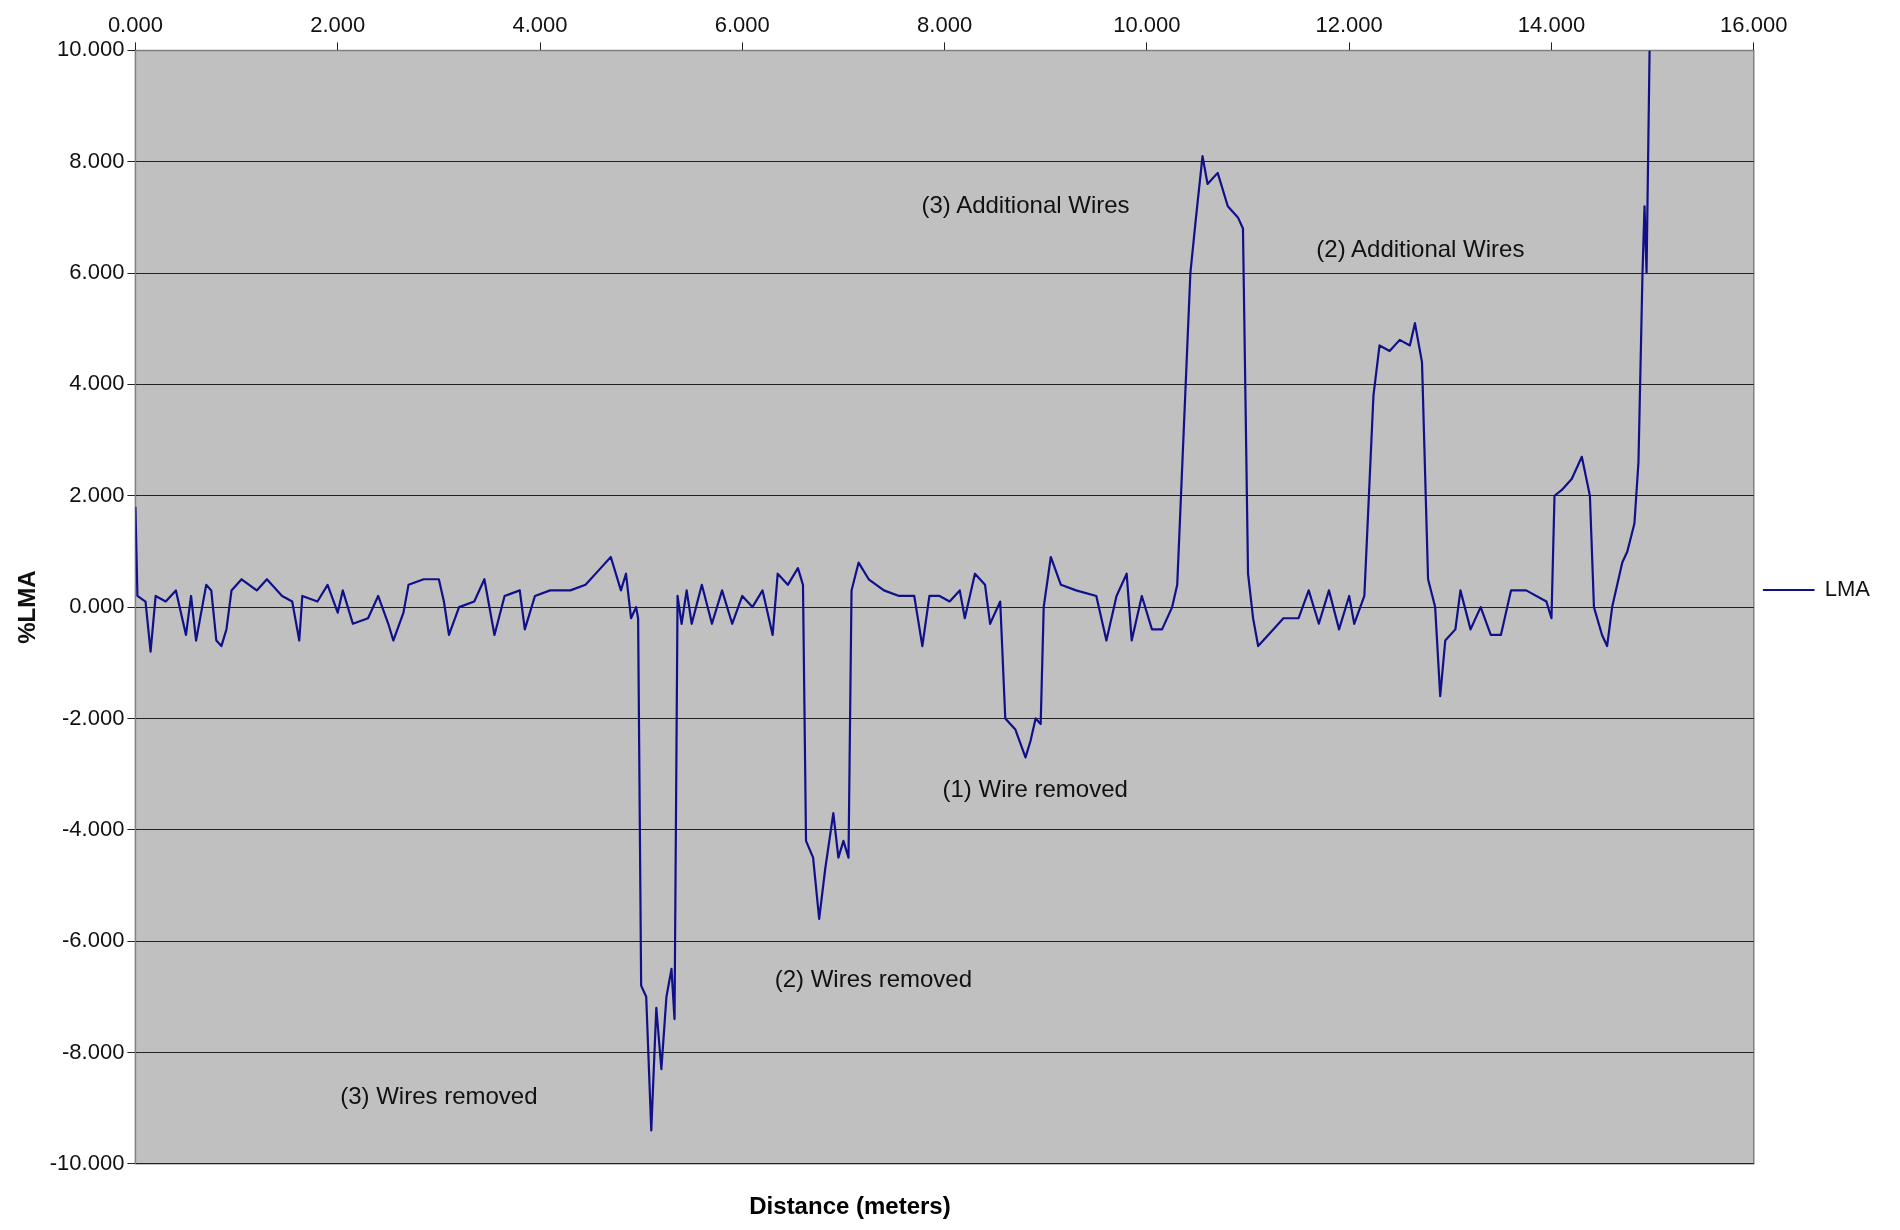  What do you see at coordinates (97, 160) in the screenshot?
I see `y-tick-label: 8.000` at bounding box center [97, 160].